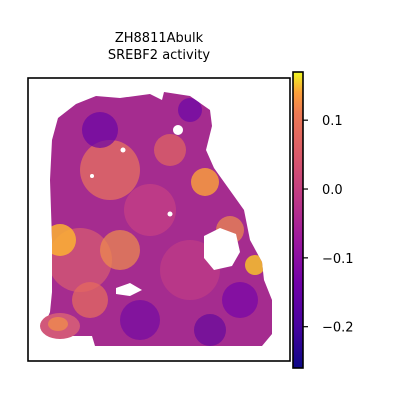 The height and width of the screenshot is (400, 400). Describe the element at coordinates (338, 259) in the screenshot. I see `colorbar-tick-label: −0.1` at that location.